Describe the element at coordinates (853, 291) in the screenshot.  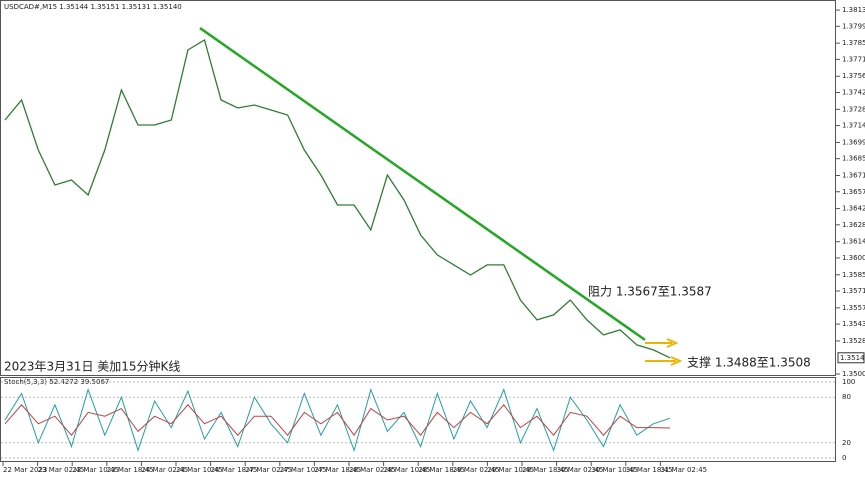
I see `y-tick-label: 1.35715` at that location.